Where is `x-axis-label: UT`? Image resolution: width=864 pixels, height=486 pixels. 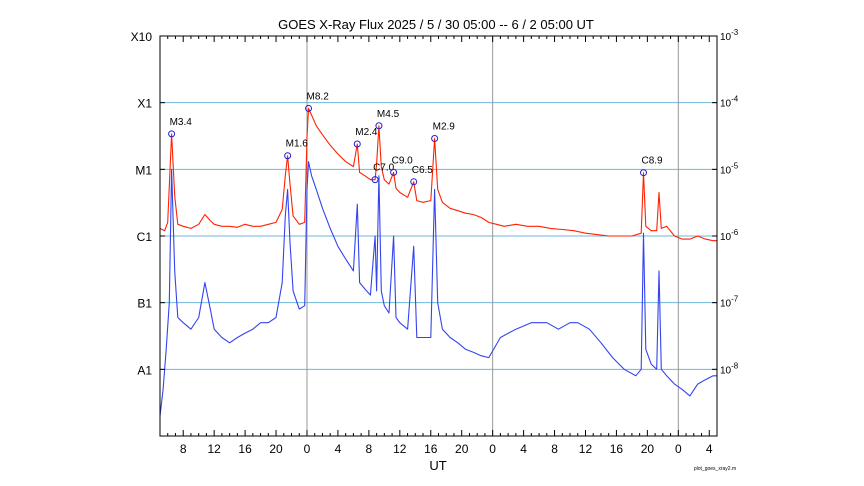 x-axis-label: UT is located at coordinates (437, 465).